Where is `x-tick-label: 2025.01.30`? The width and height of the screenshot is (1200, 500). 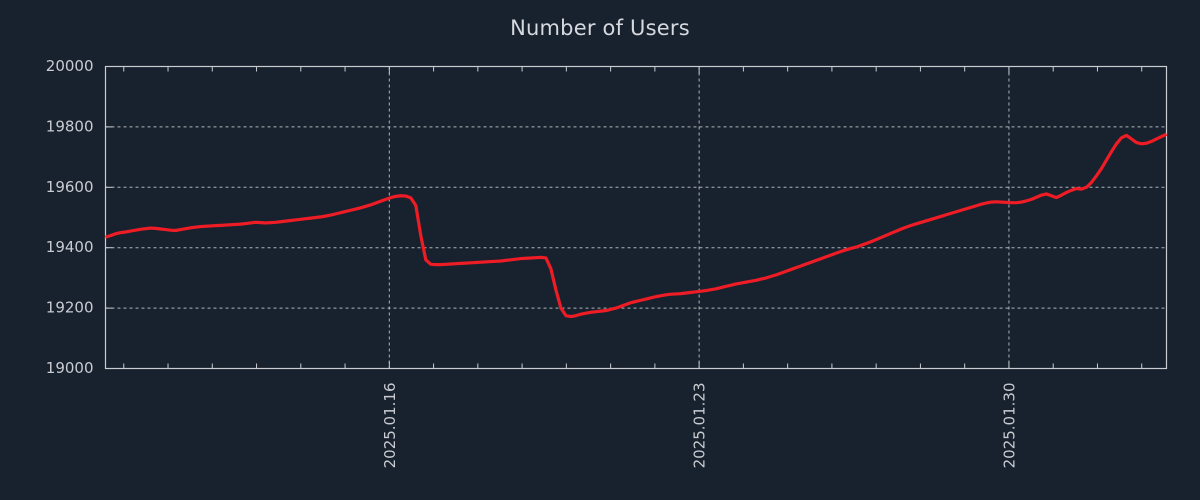
x-tick-label: 2025.01.30 is located at coordinates (1009, 426).